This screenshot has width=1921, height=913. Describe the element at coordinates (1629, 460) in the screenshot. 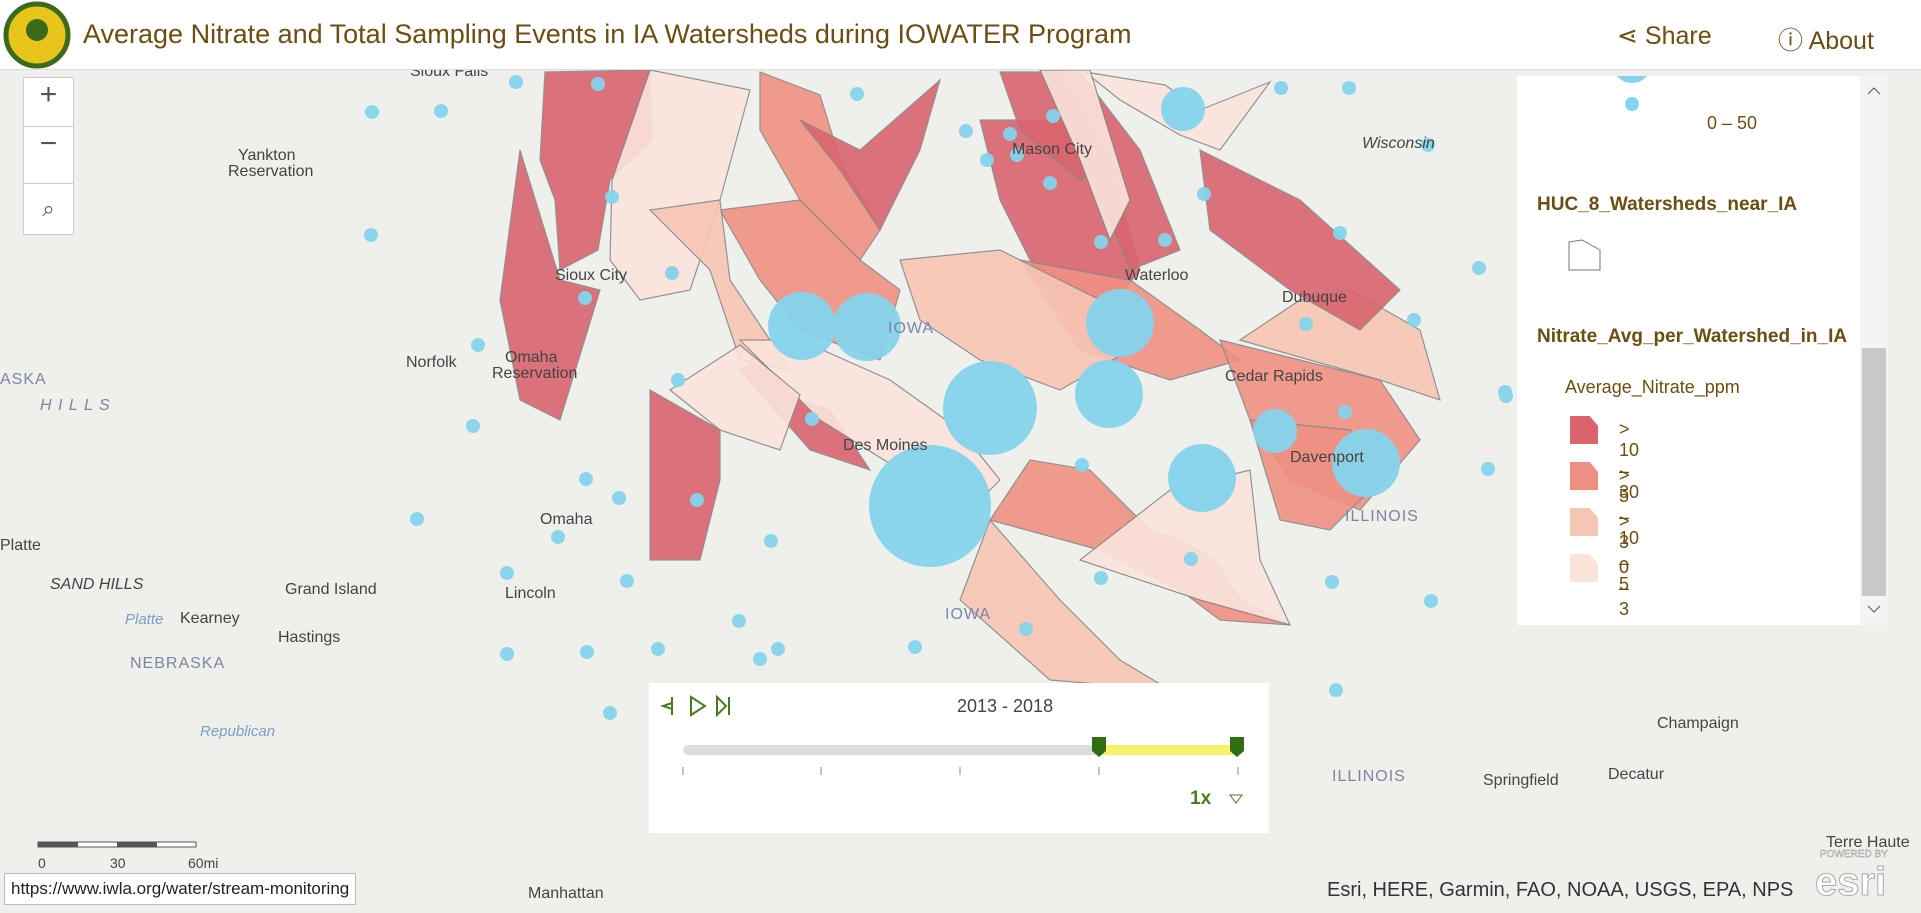

I see `class-label: > 10 – 30` at that location.